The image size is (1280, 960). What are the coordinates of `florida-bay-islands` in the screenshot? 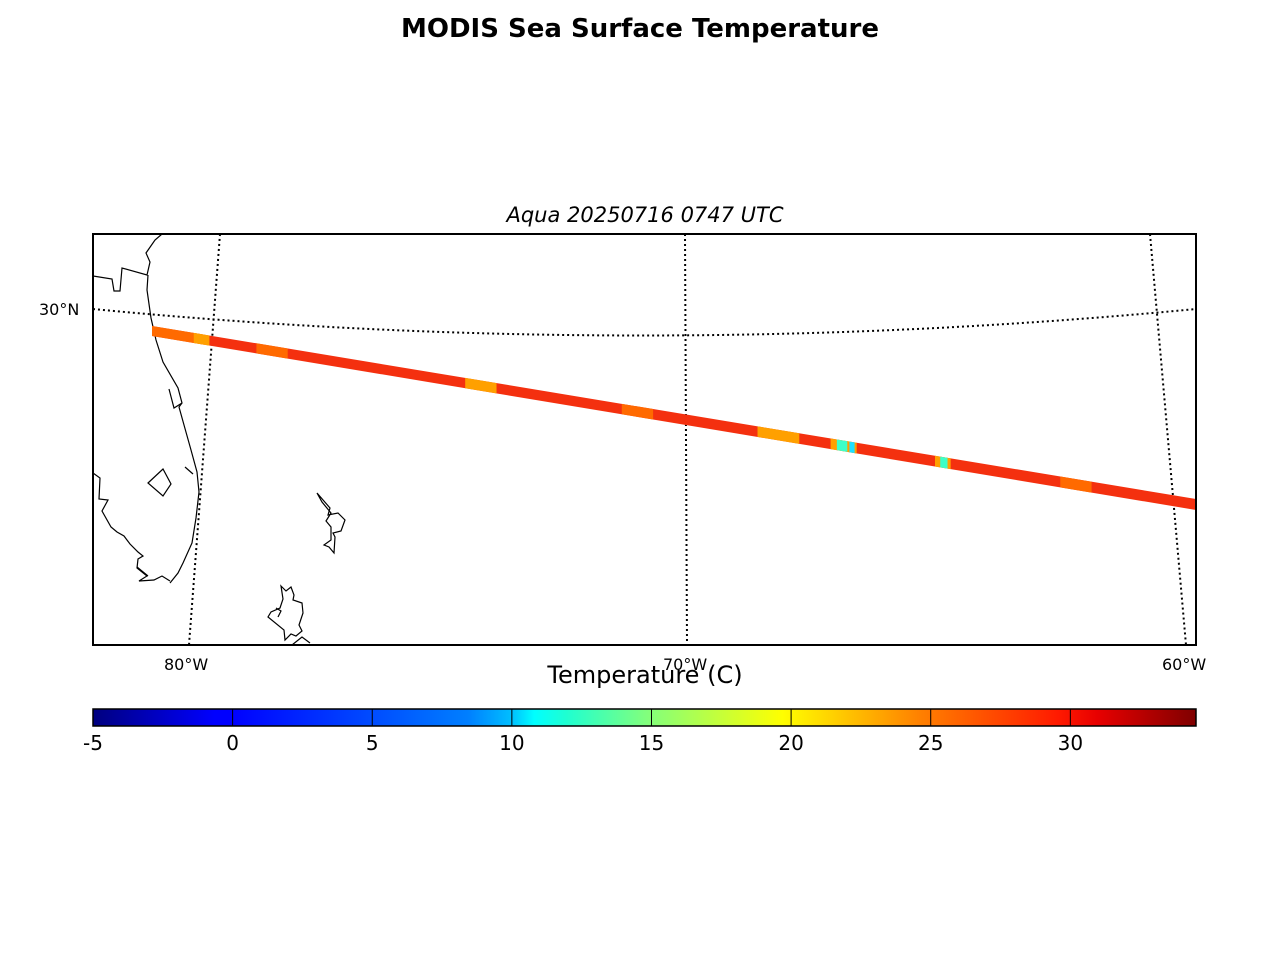 It's located at (142, 571).